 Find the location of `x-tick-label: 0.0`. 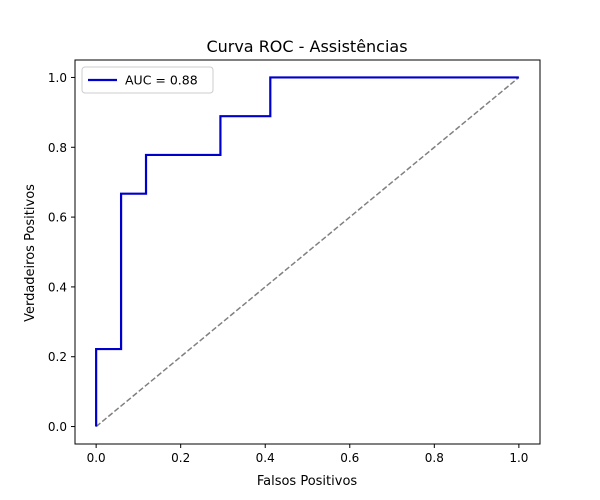

x-tick-label: 0.0 is located at coordinates (96, 458).